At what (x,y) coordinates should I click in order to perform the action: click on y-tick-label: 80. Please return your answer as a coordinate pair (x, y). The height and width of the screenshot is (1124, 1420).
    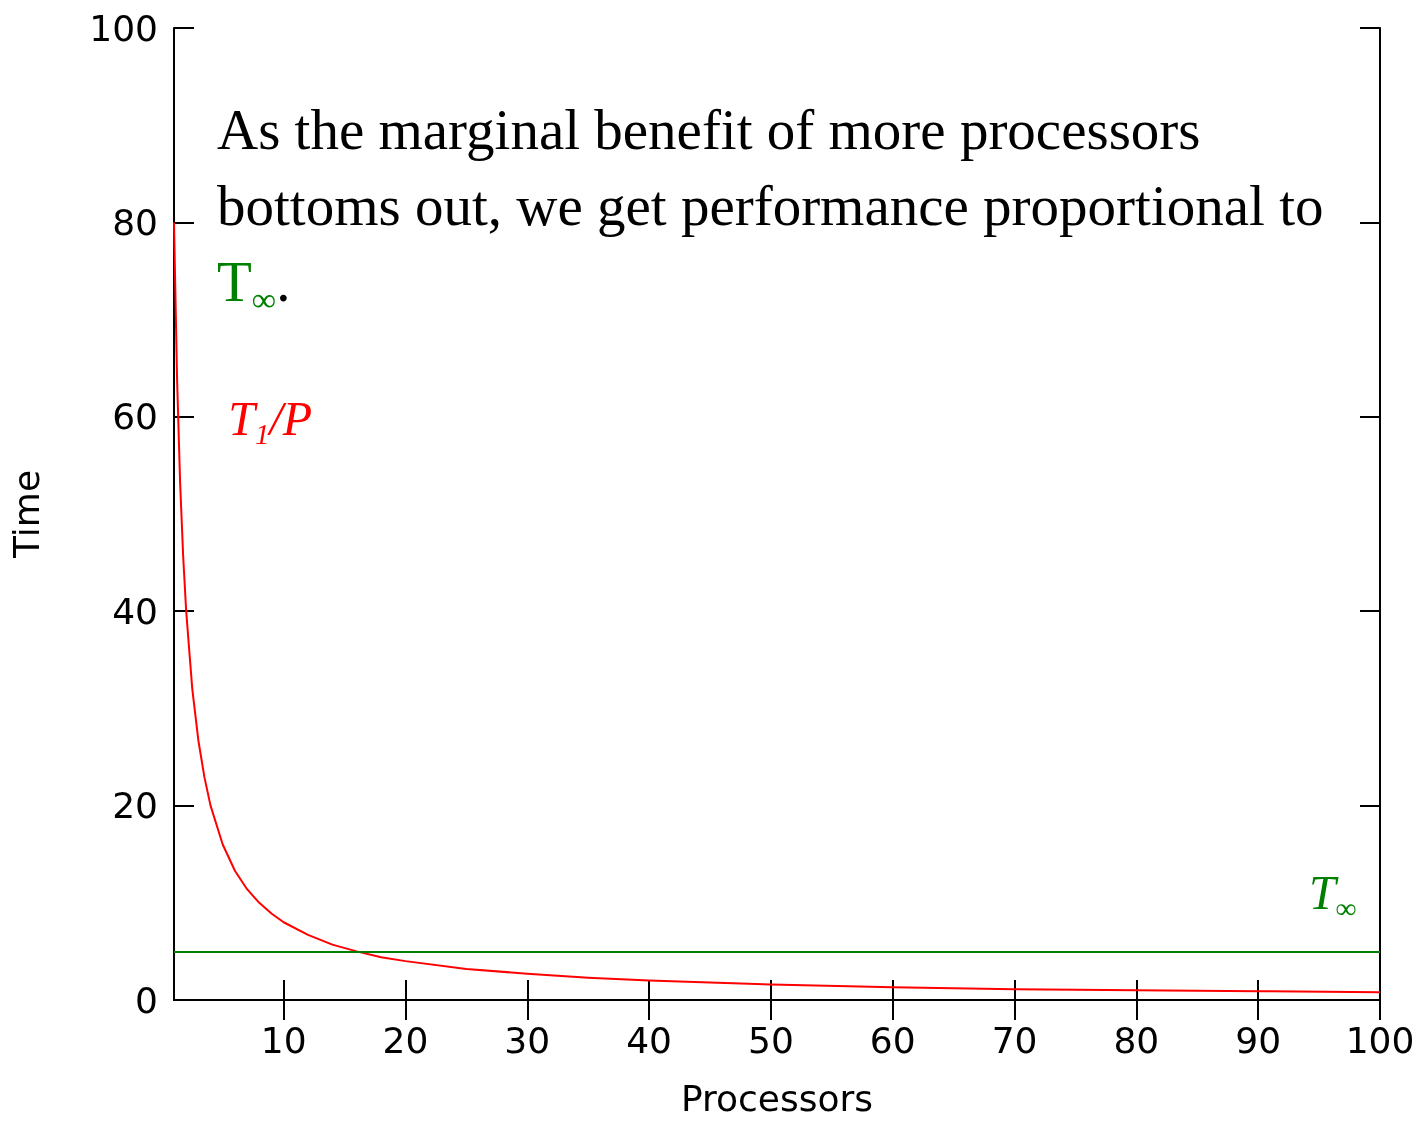
    Looking at the image, I should click on (135, 222).